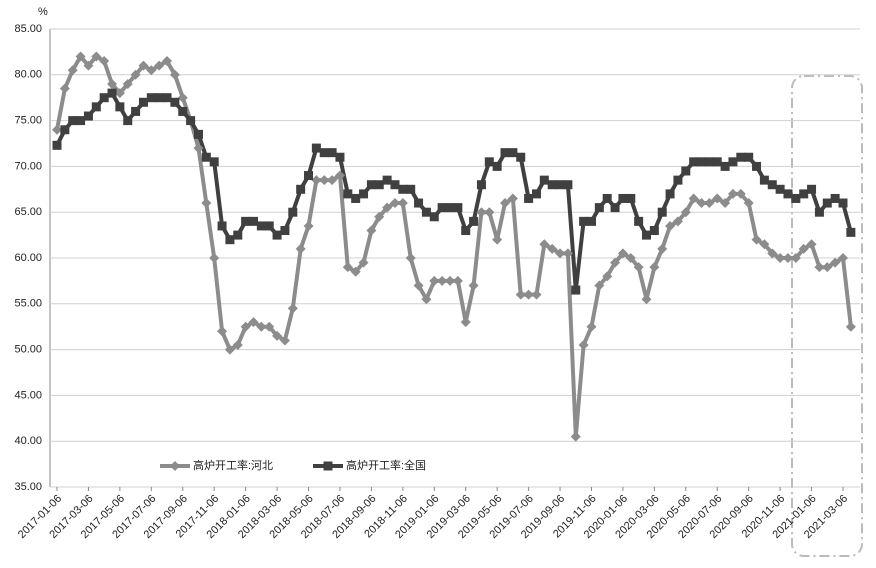 This screenshot has width=876, height=568. What do you see at coordinates (28, 166) in the screenshot?
I see `y-tick-label: 70.00` at bounding box center [28, 166].